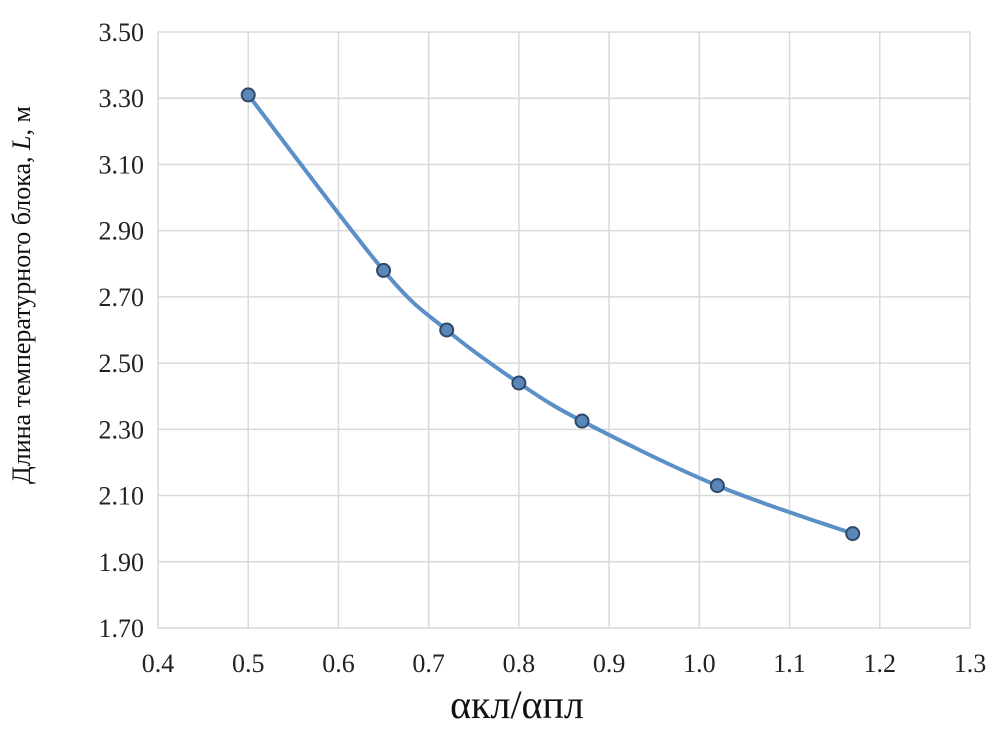 The height and width of the screenshot is (735, 1000). What do you see at coordinates (122, 562) in the screenshot?
I see `y-tick-label: 1.90` at bounding box center [122, 562].